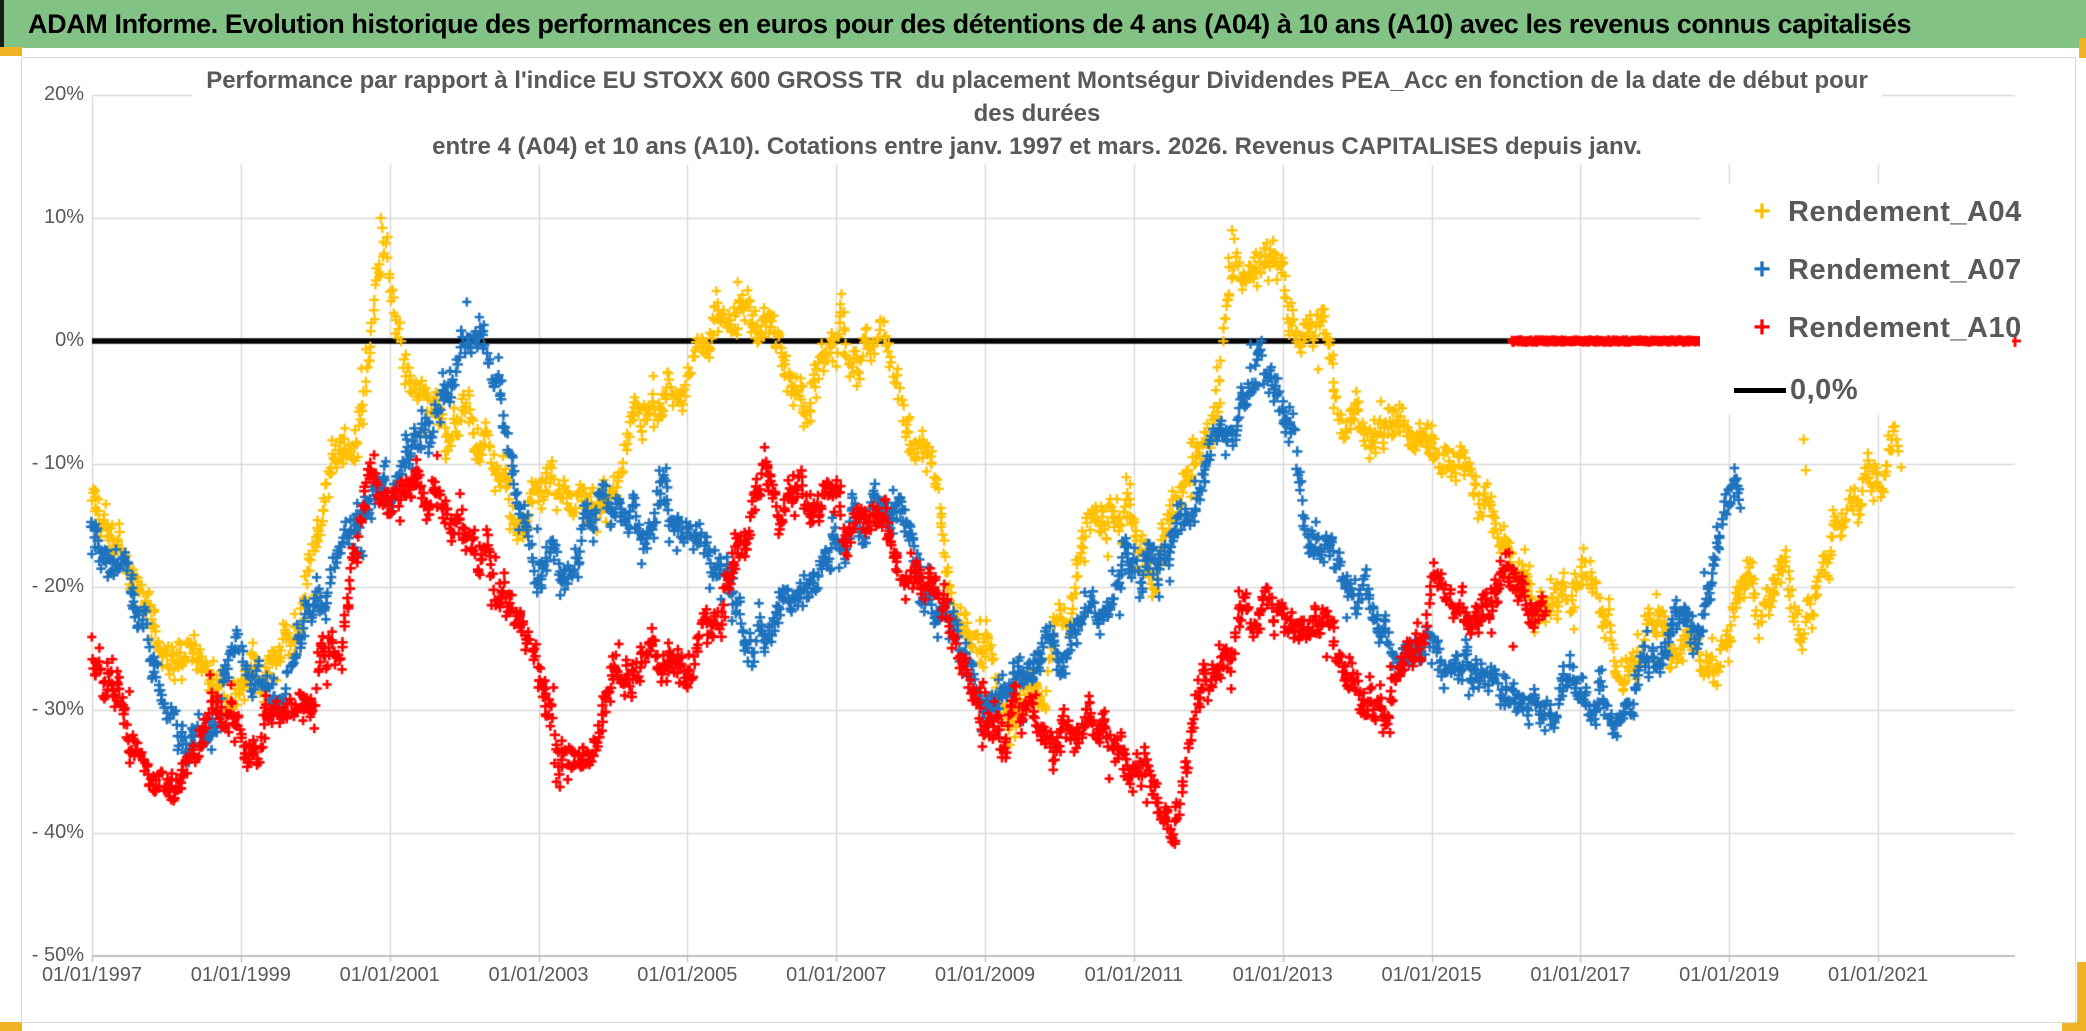  What do you see at coordinates (57, 463) in the screenshot?
I see `y-tick-label: - 10%` at bounding box center [57, 463].